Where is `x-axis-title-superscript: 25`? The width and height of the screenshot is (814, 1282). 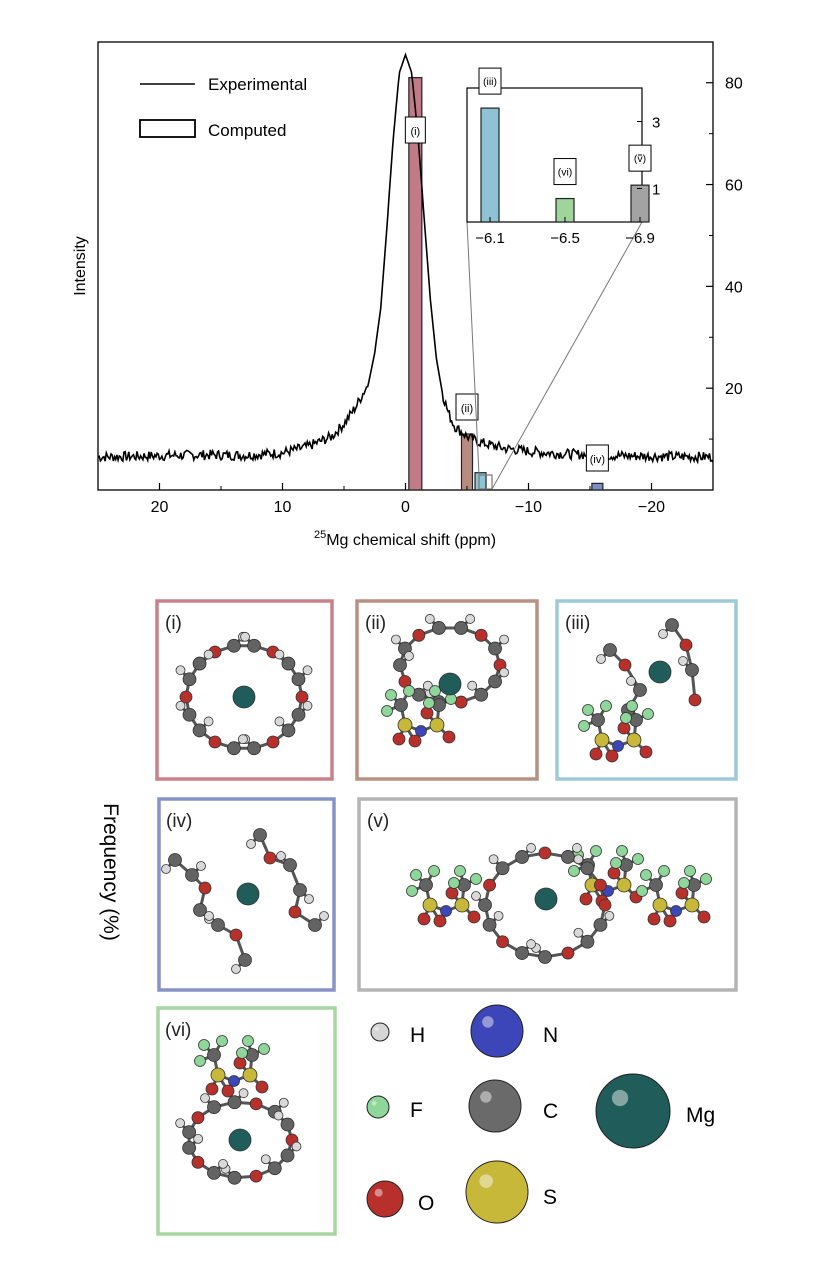 x-axis-title-superscript: 25 is located at coordinates (320, 535).